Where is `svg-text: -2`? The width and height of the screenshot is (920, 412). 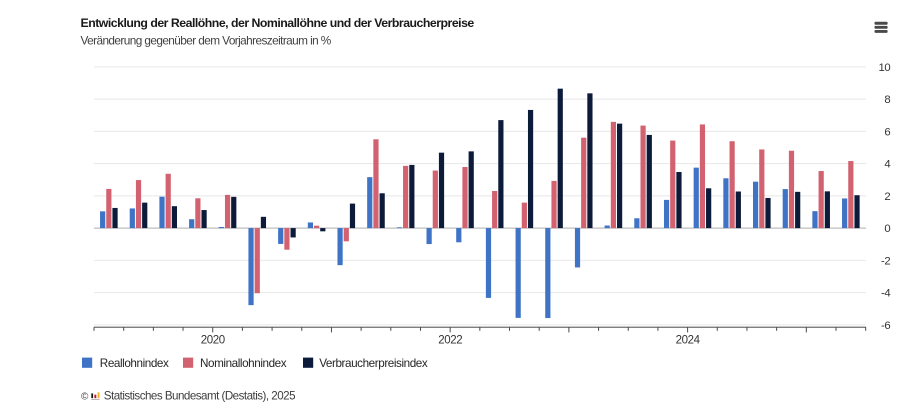 svg-text: -2 is located at coordinates (885, 261).